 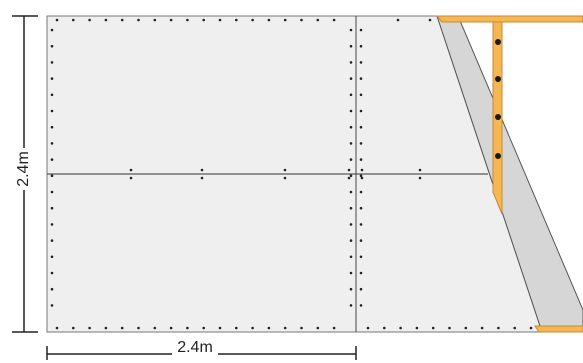 I want to click on timber-bottom-plate, so click(x=558, y=329).